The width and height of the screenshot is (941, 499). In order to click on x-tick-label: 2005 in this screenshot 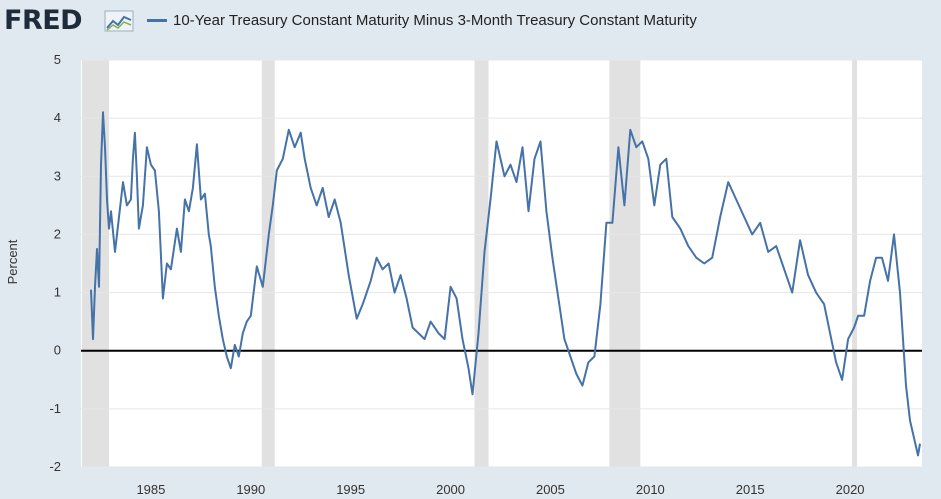, I will do `click(550, 489)`.